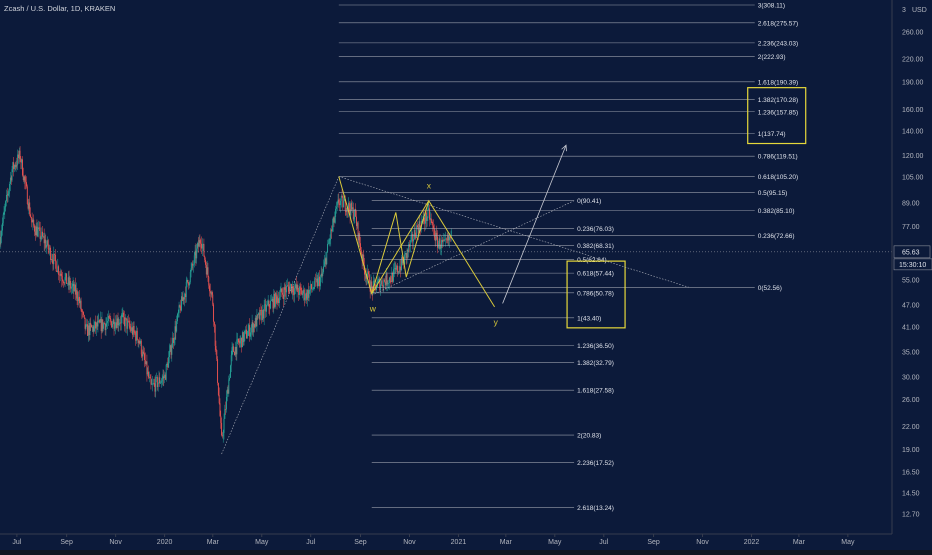 Image resolution: width=932 pixels, height=555 pixels. What do you see at coordinates (913, 59) in the screenshot?
I see `price-tick-label: 220.00` at bounding box center [913, 59].